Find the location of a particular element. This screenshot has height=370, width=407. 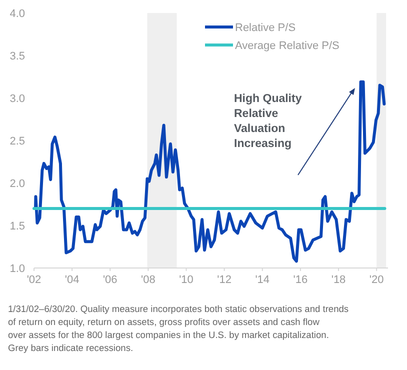

text: 1/31/02–6/30/20. Quality measure incorporates both static observations and trends of return on equity, return on assets, gross profits over assets and cash flow over assets for the 800 largest companies in the U.S. by market capitalization. Grey bars indicate recessions. is located at coordinates (178, 328).